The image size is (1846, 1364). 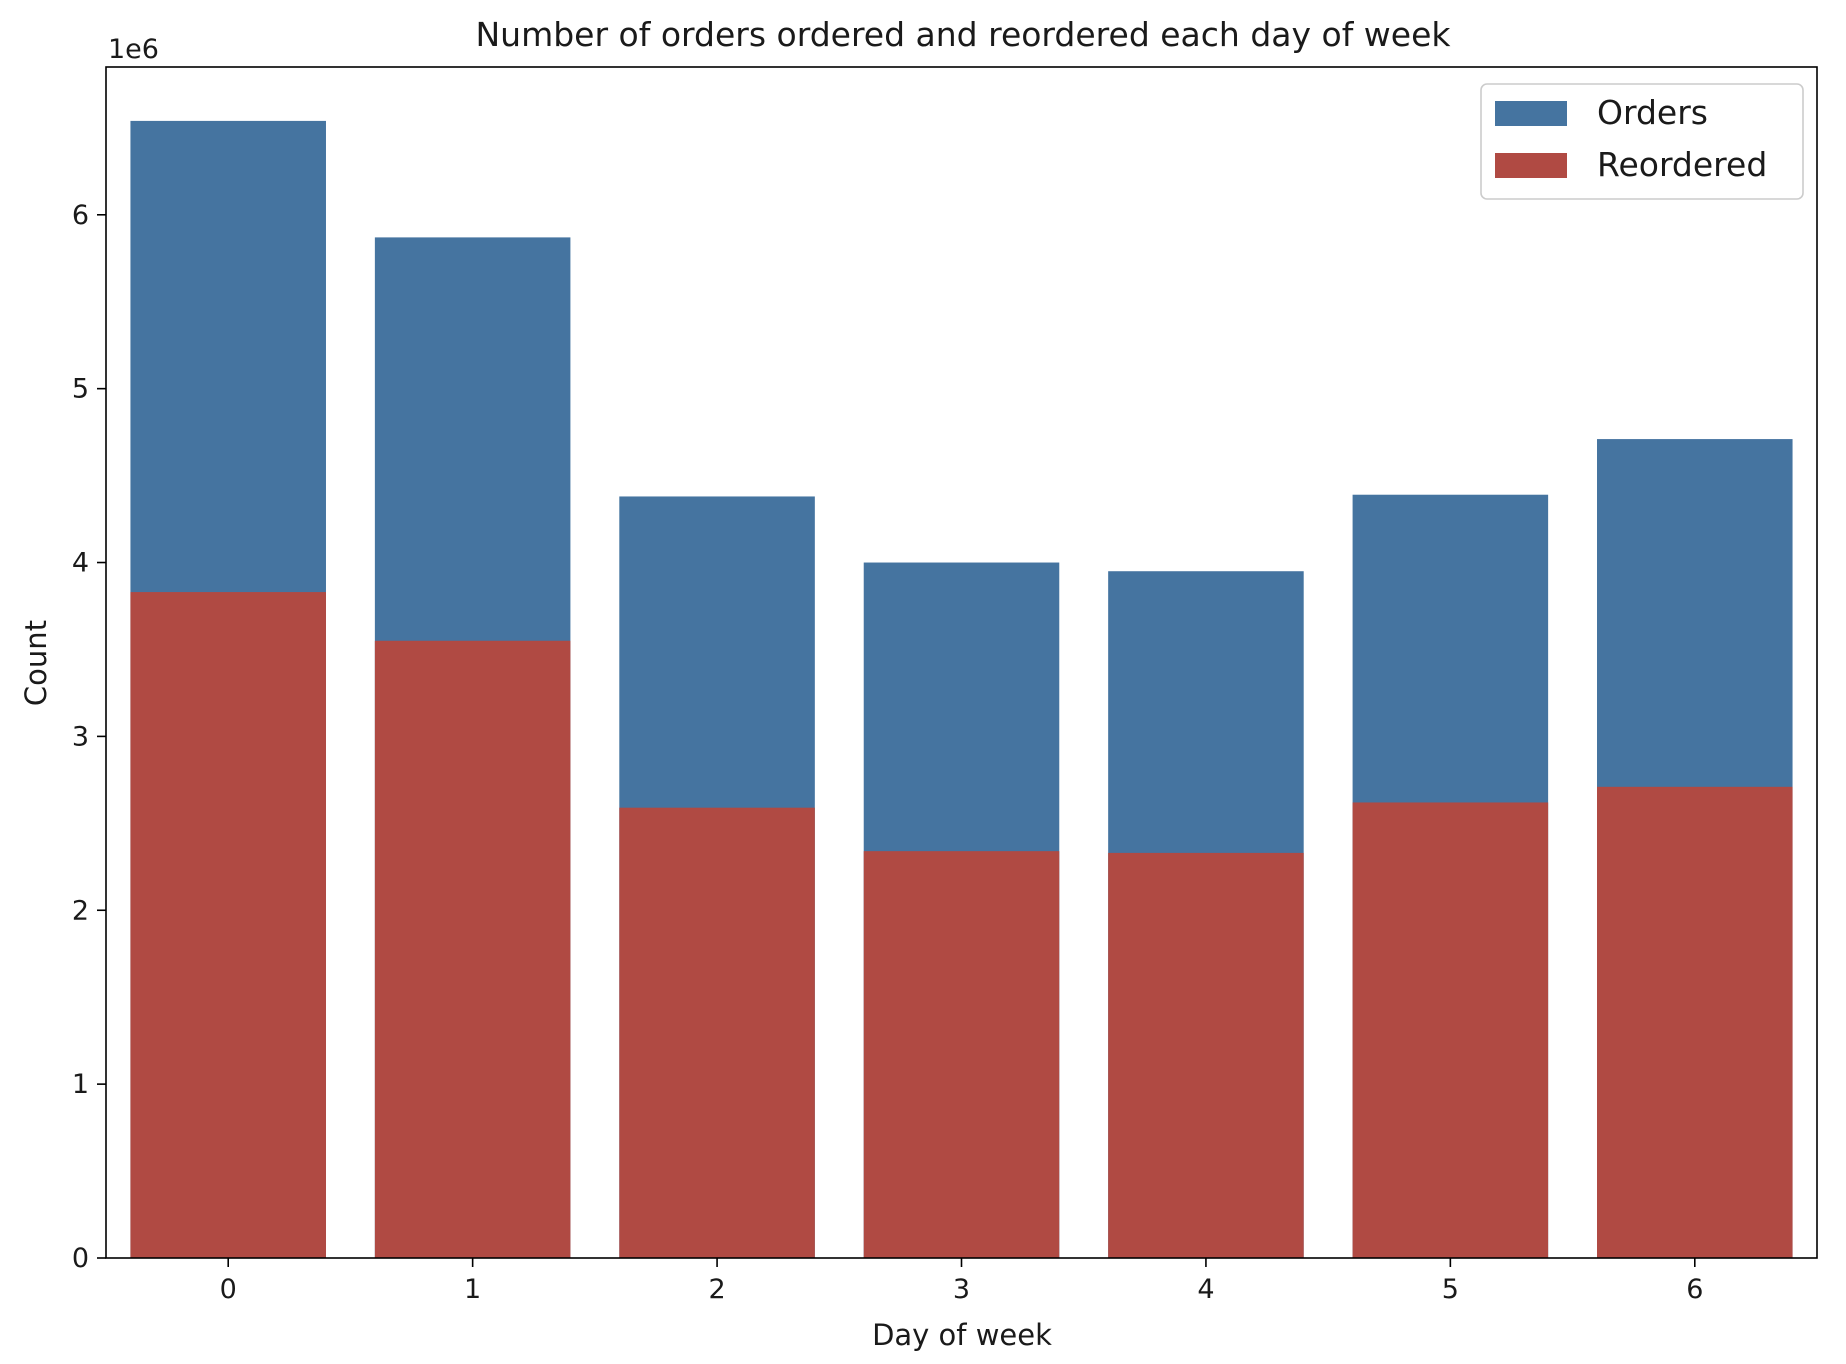 I want to click on x-tick-label: 2, so click(x=716, y=1289).